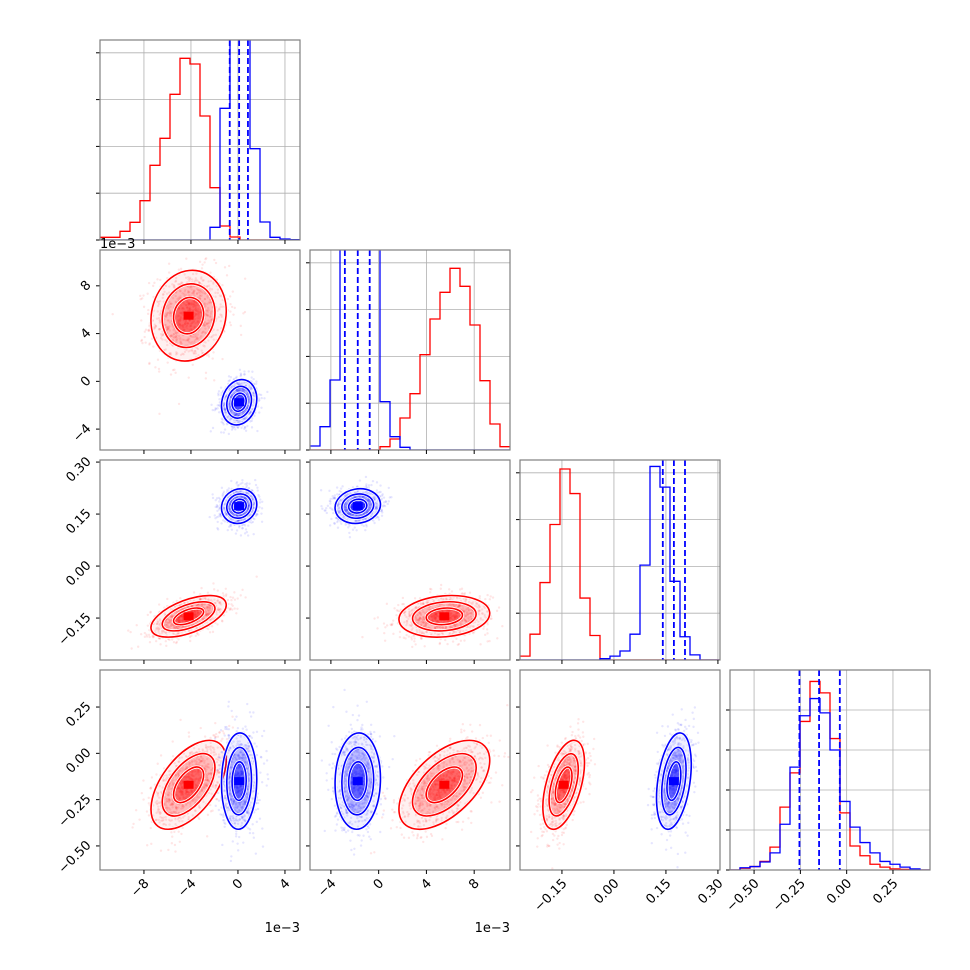 The width and height of the screenshot is (970, 970). What do you see at coordinates (78, 573) in the screenshot?
I see `y-tick-label: 0.00` at bounding box center [78, 573].